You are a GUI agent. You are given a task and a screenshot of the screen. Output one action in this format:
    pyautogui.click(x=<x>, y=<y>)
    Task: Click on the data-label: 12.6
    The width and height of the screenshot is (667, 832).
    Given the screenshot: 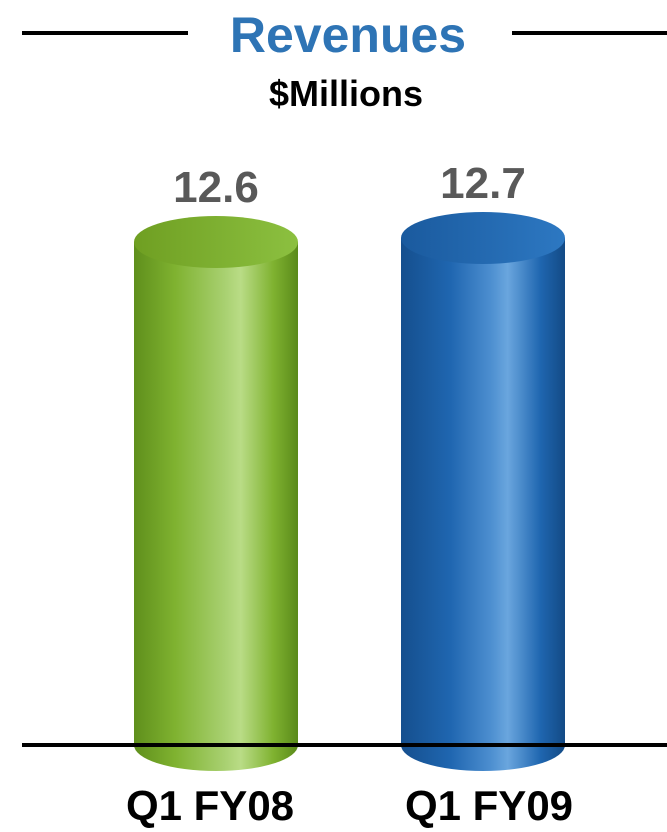 What is the action you would take?
    pyautogui.click(x=216, y=187)
    